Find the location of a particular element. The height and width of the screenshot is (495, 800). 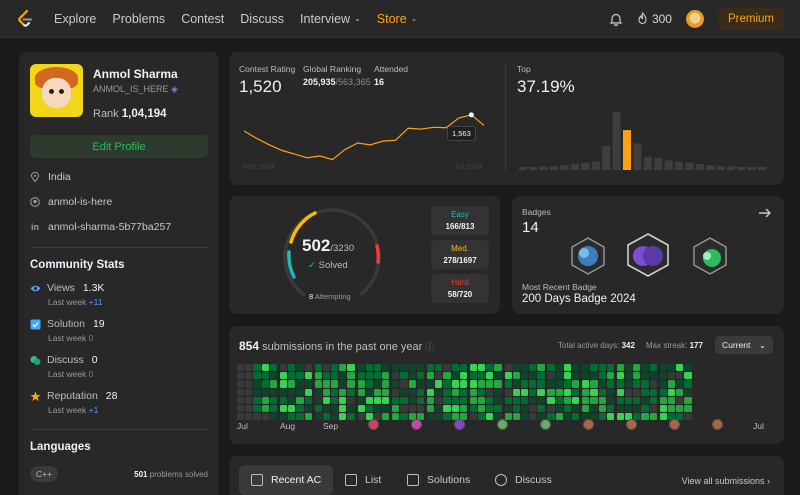

monthly-badge-icon is located at coordinates (588, 424).